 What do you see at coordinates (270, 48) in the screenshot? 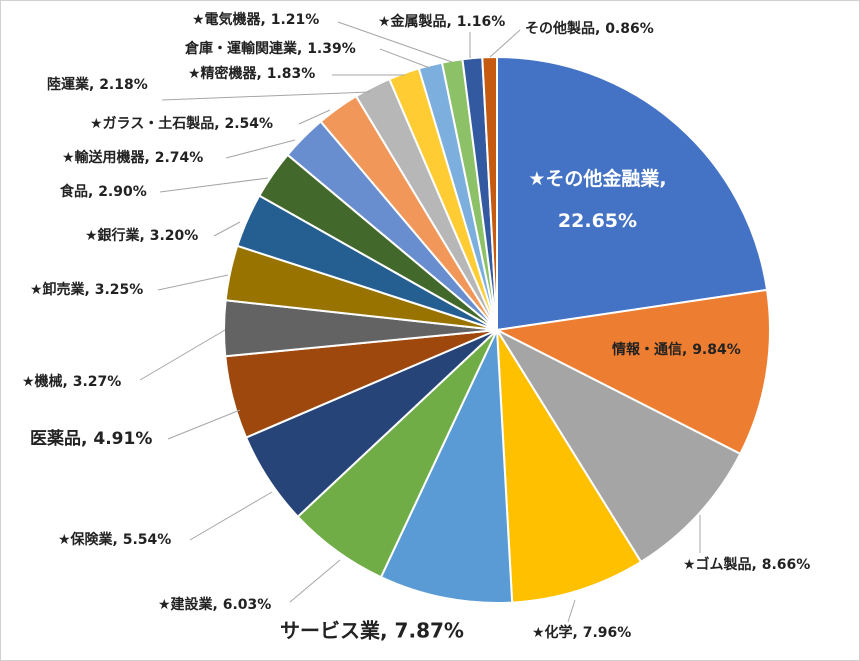
I see `data-label: 倉庫・運輸関連業, 1.39%` at bounding box center [270, 48].